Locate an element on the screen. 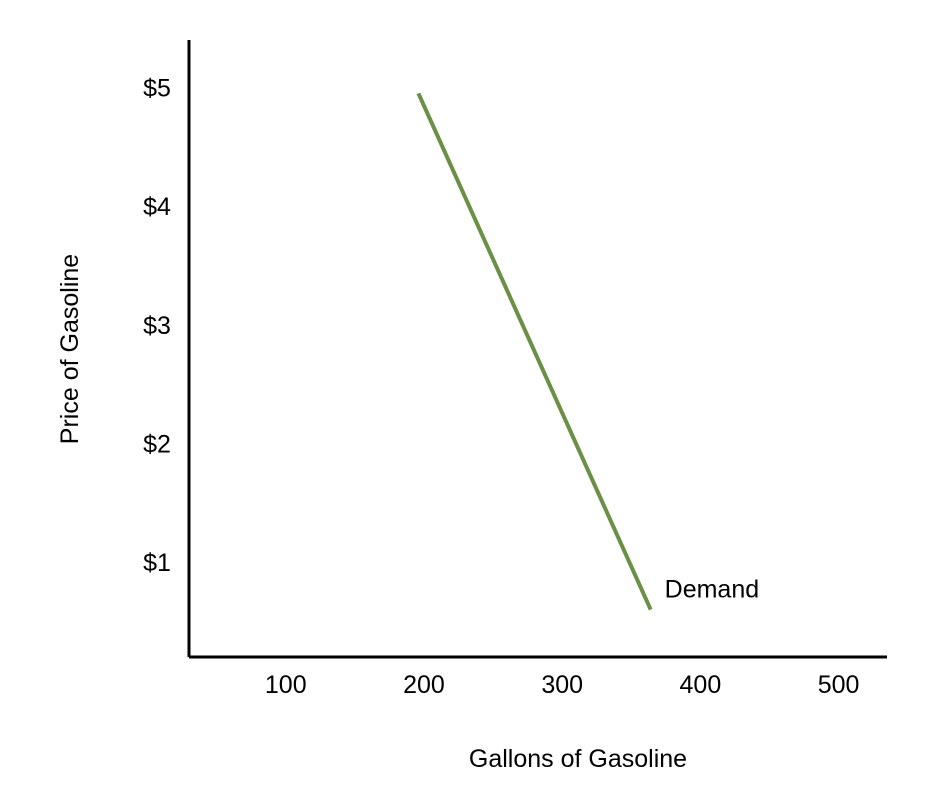 This screenshot has width=926, height=812. y-tick-label: $5 is located at coordinates (157, 88).